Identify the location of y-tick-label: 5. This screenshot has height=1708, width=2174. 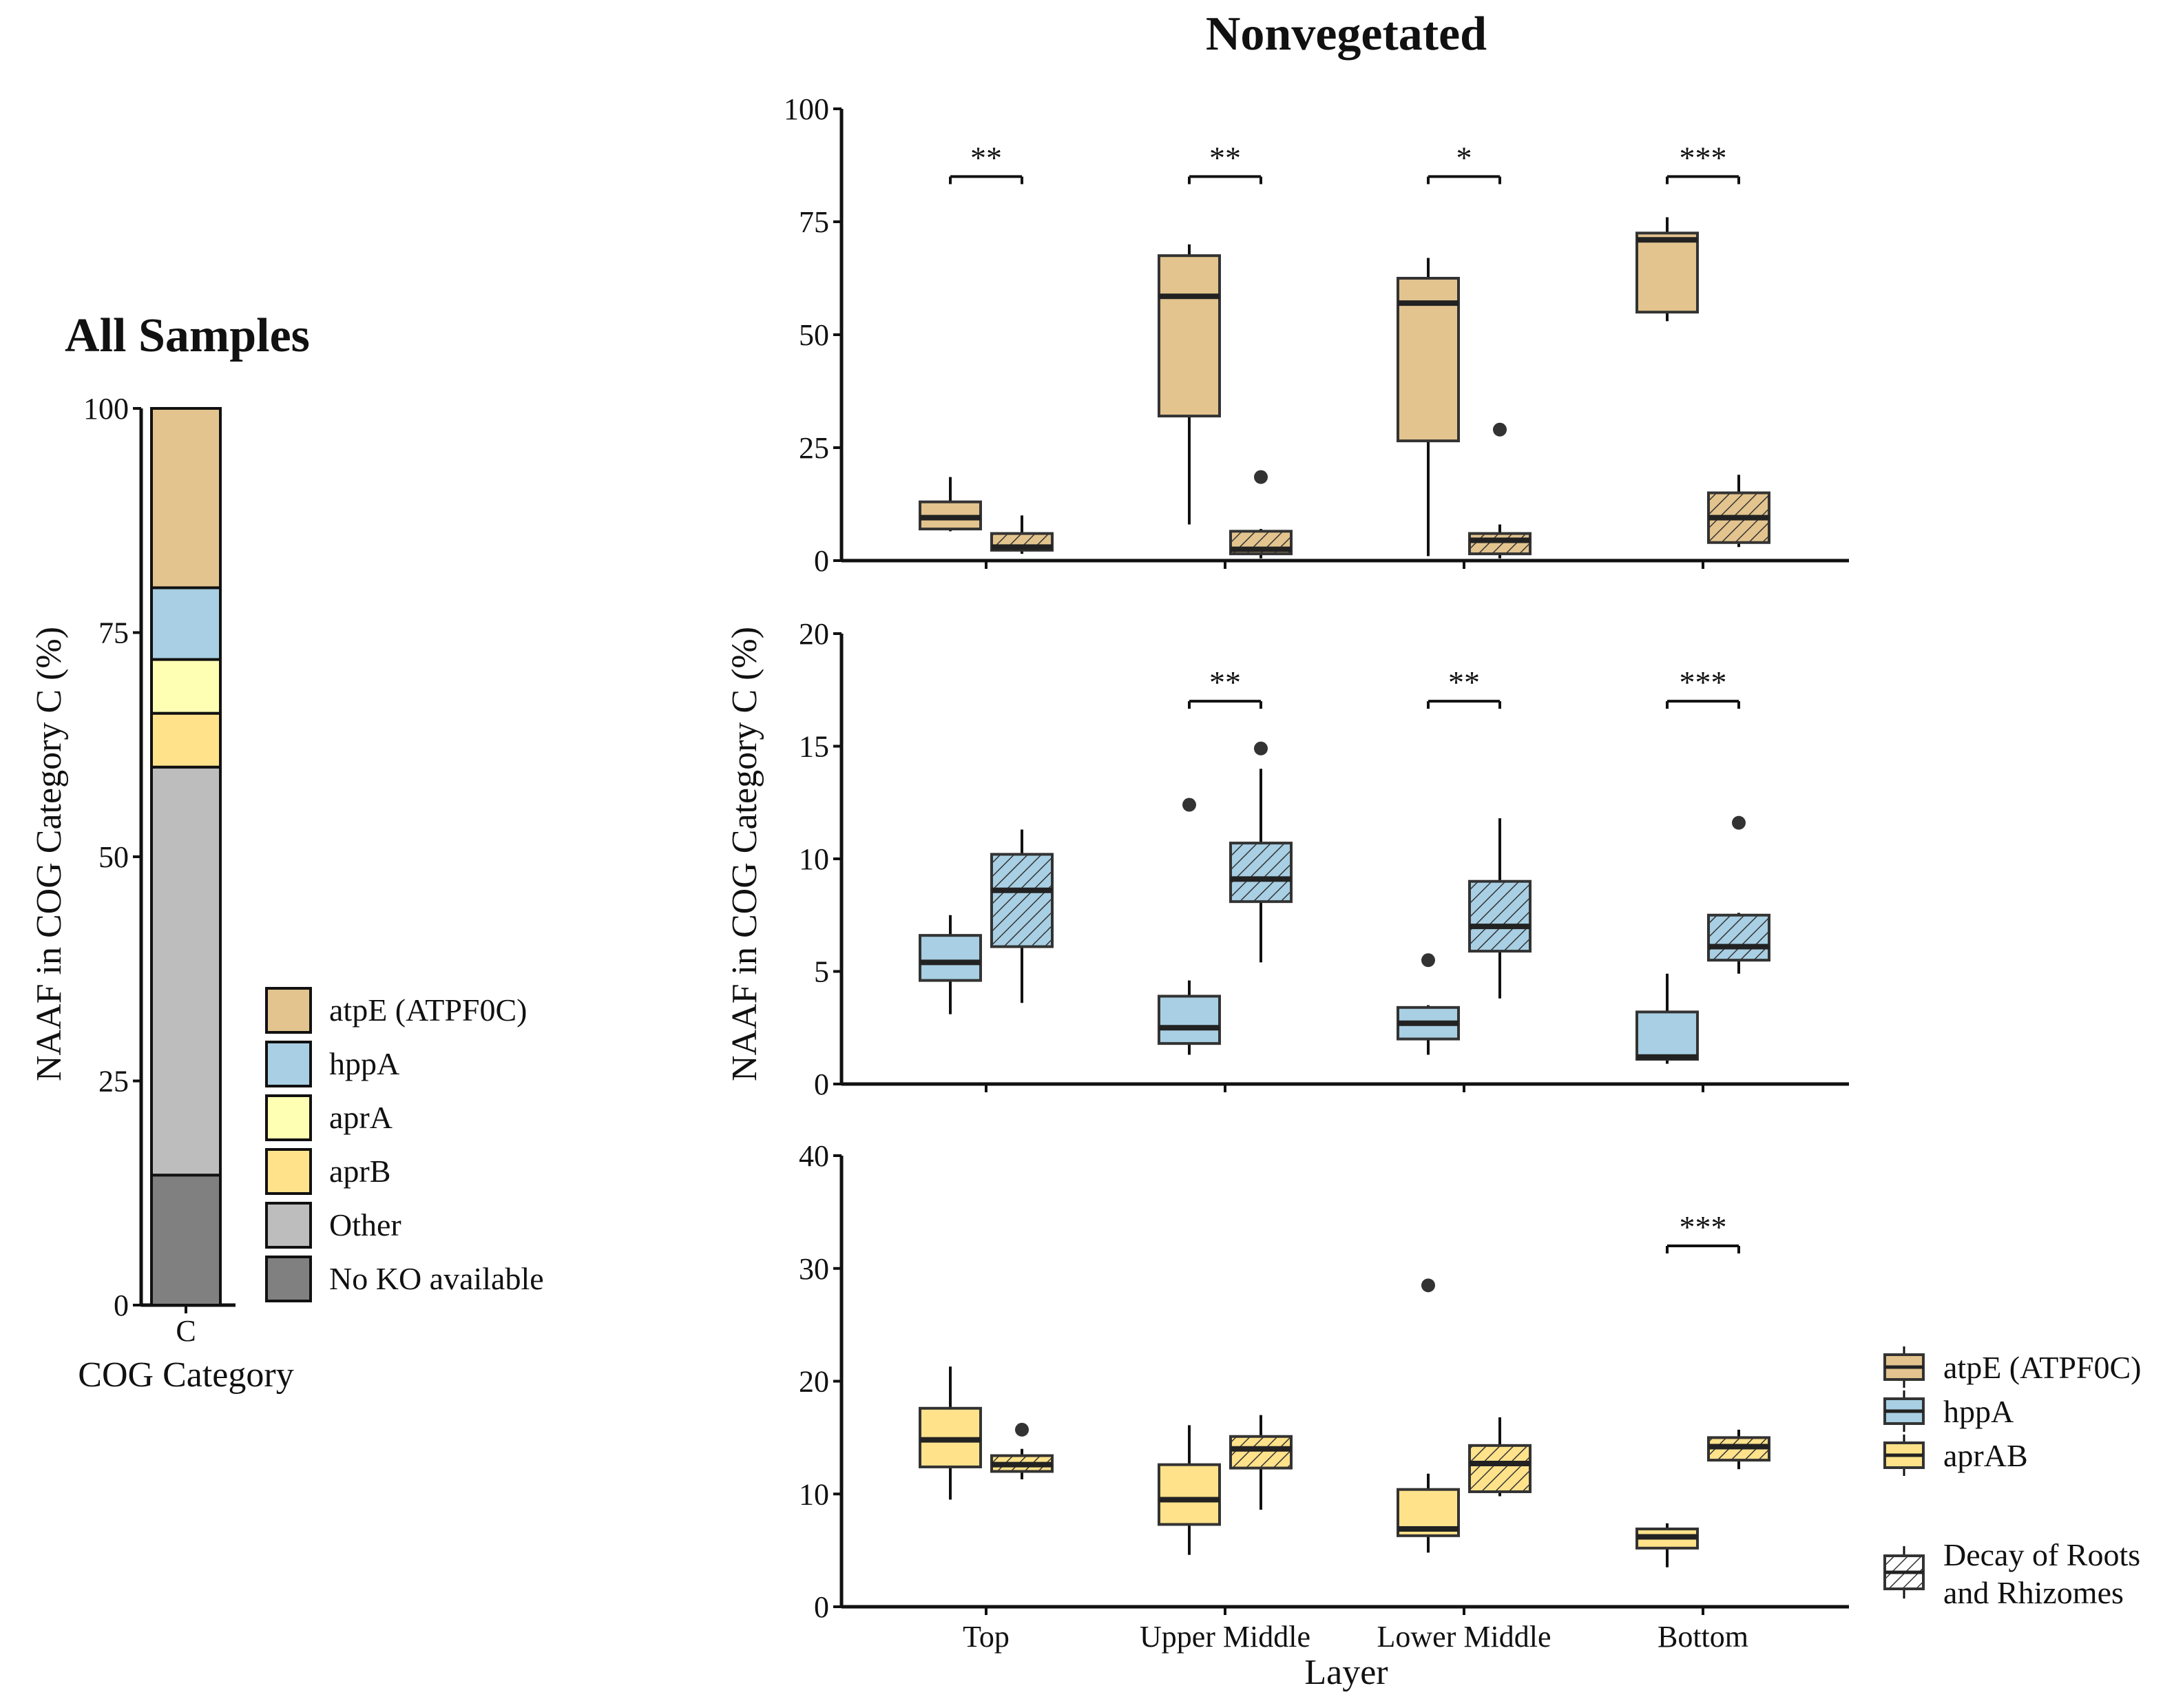
(822, 972).